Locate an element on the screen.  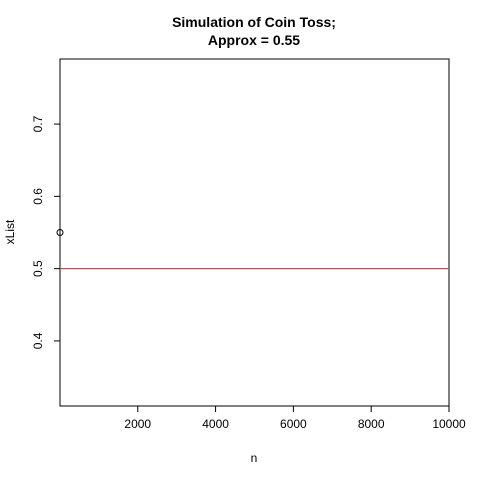
y-axis: 0.4 0.5 0.6 0.7 is located at coordinates (45, 232).